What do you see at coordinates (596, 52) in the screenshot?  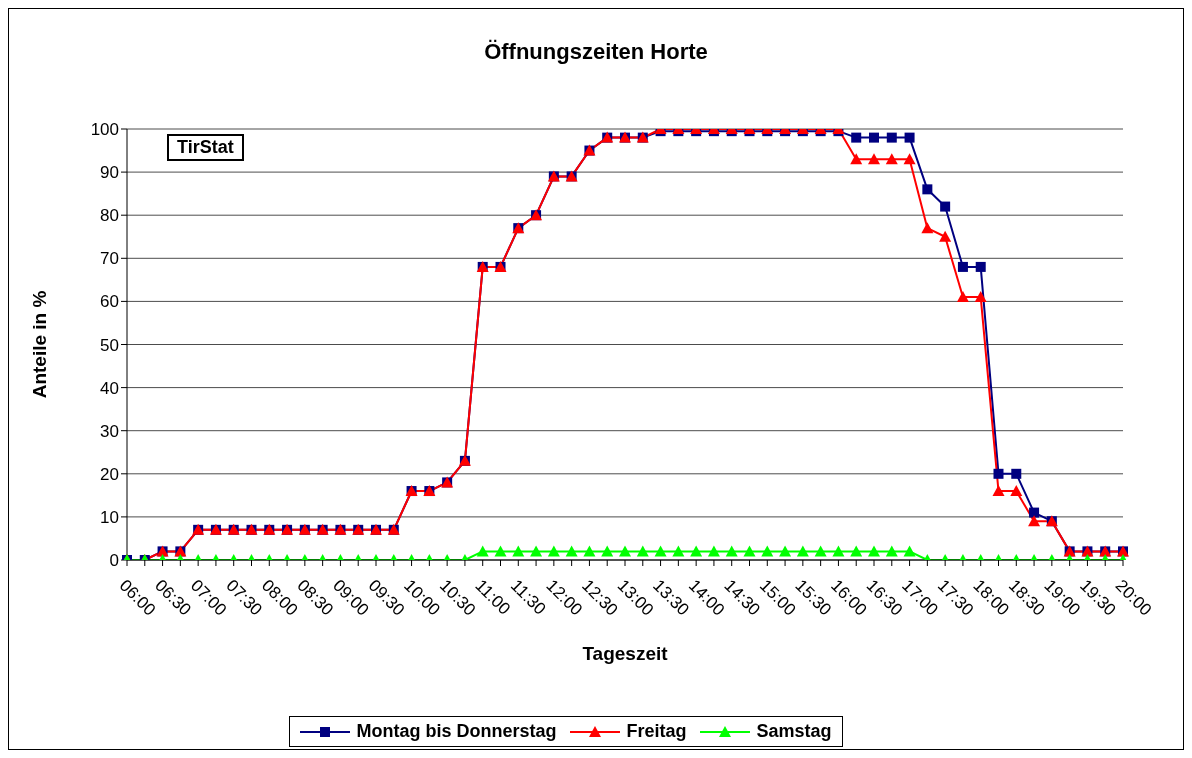 I see `chart-title: Öffnungszeiten Horte` at bounding box center [596, 52].